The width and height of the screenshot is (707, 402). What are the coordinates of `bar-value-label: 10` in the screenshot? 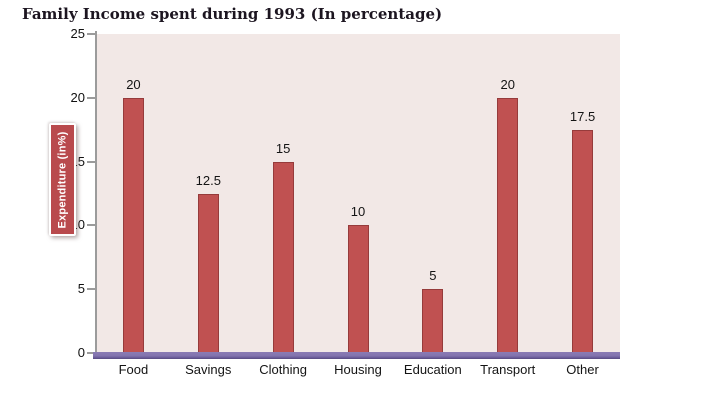 It's located at (358, 212).